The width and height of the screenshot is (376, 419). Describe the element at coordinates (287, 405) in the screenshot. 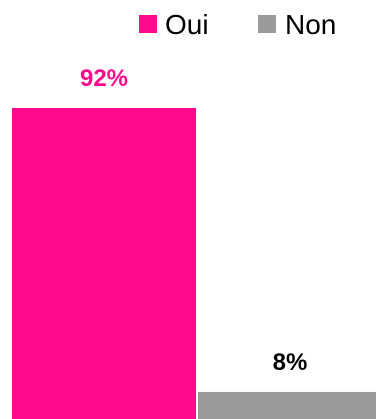

I see `bar-non` at that location.